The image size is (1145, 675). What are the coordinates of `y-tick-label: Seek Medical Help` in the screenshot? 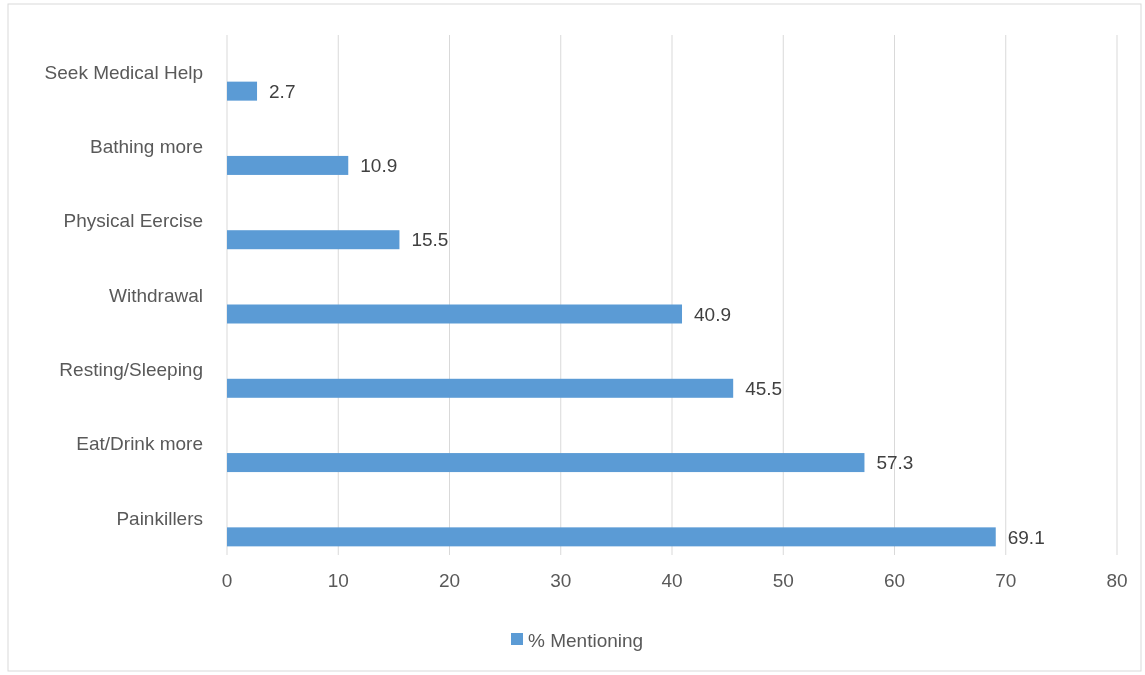 It's located at (123, 72).